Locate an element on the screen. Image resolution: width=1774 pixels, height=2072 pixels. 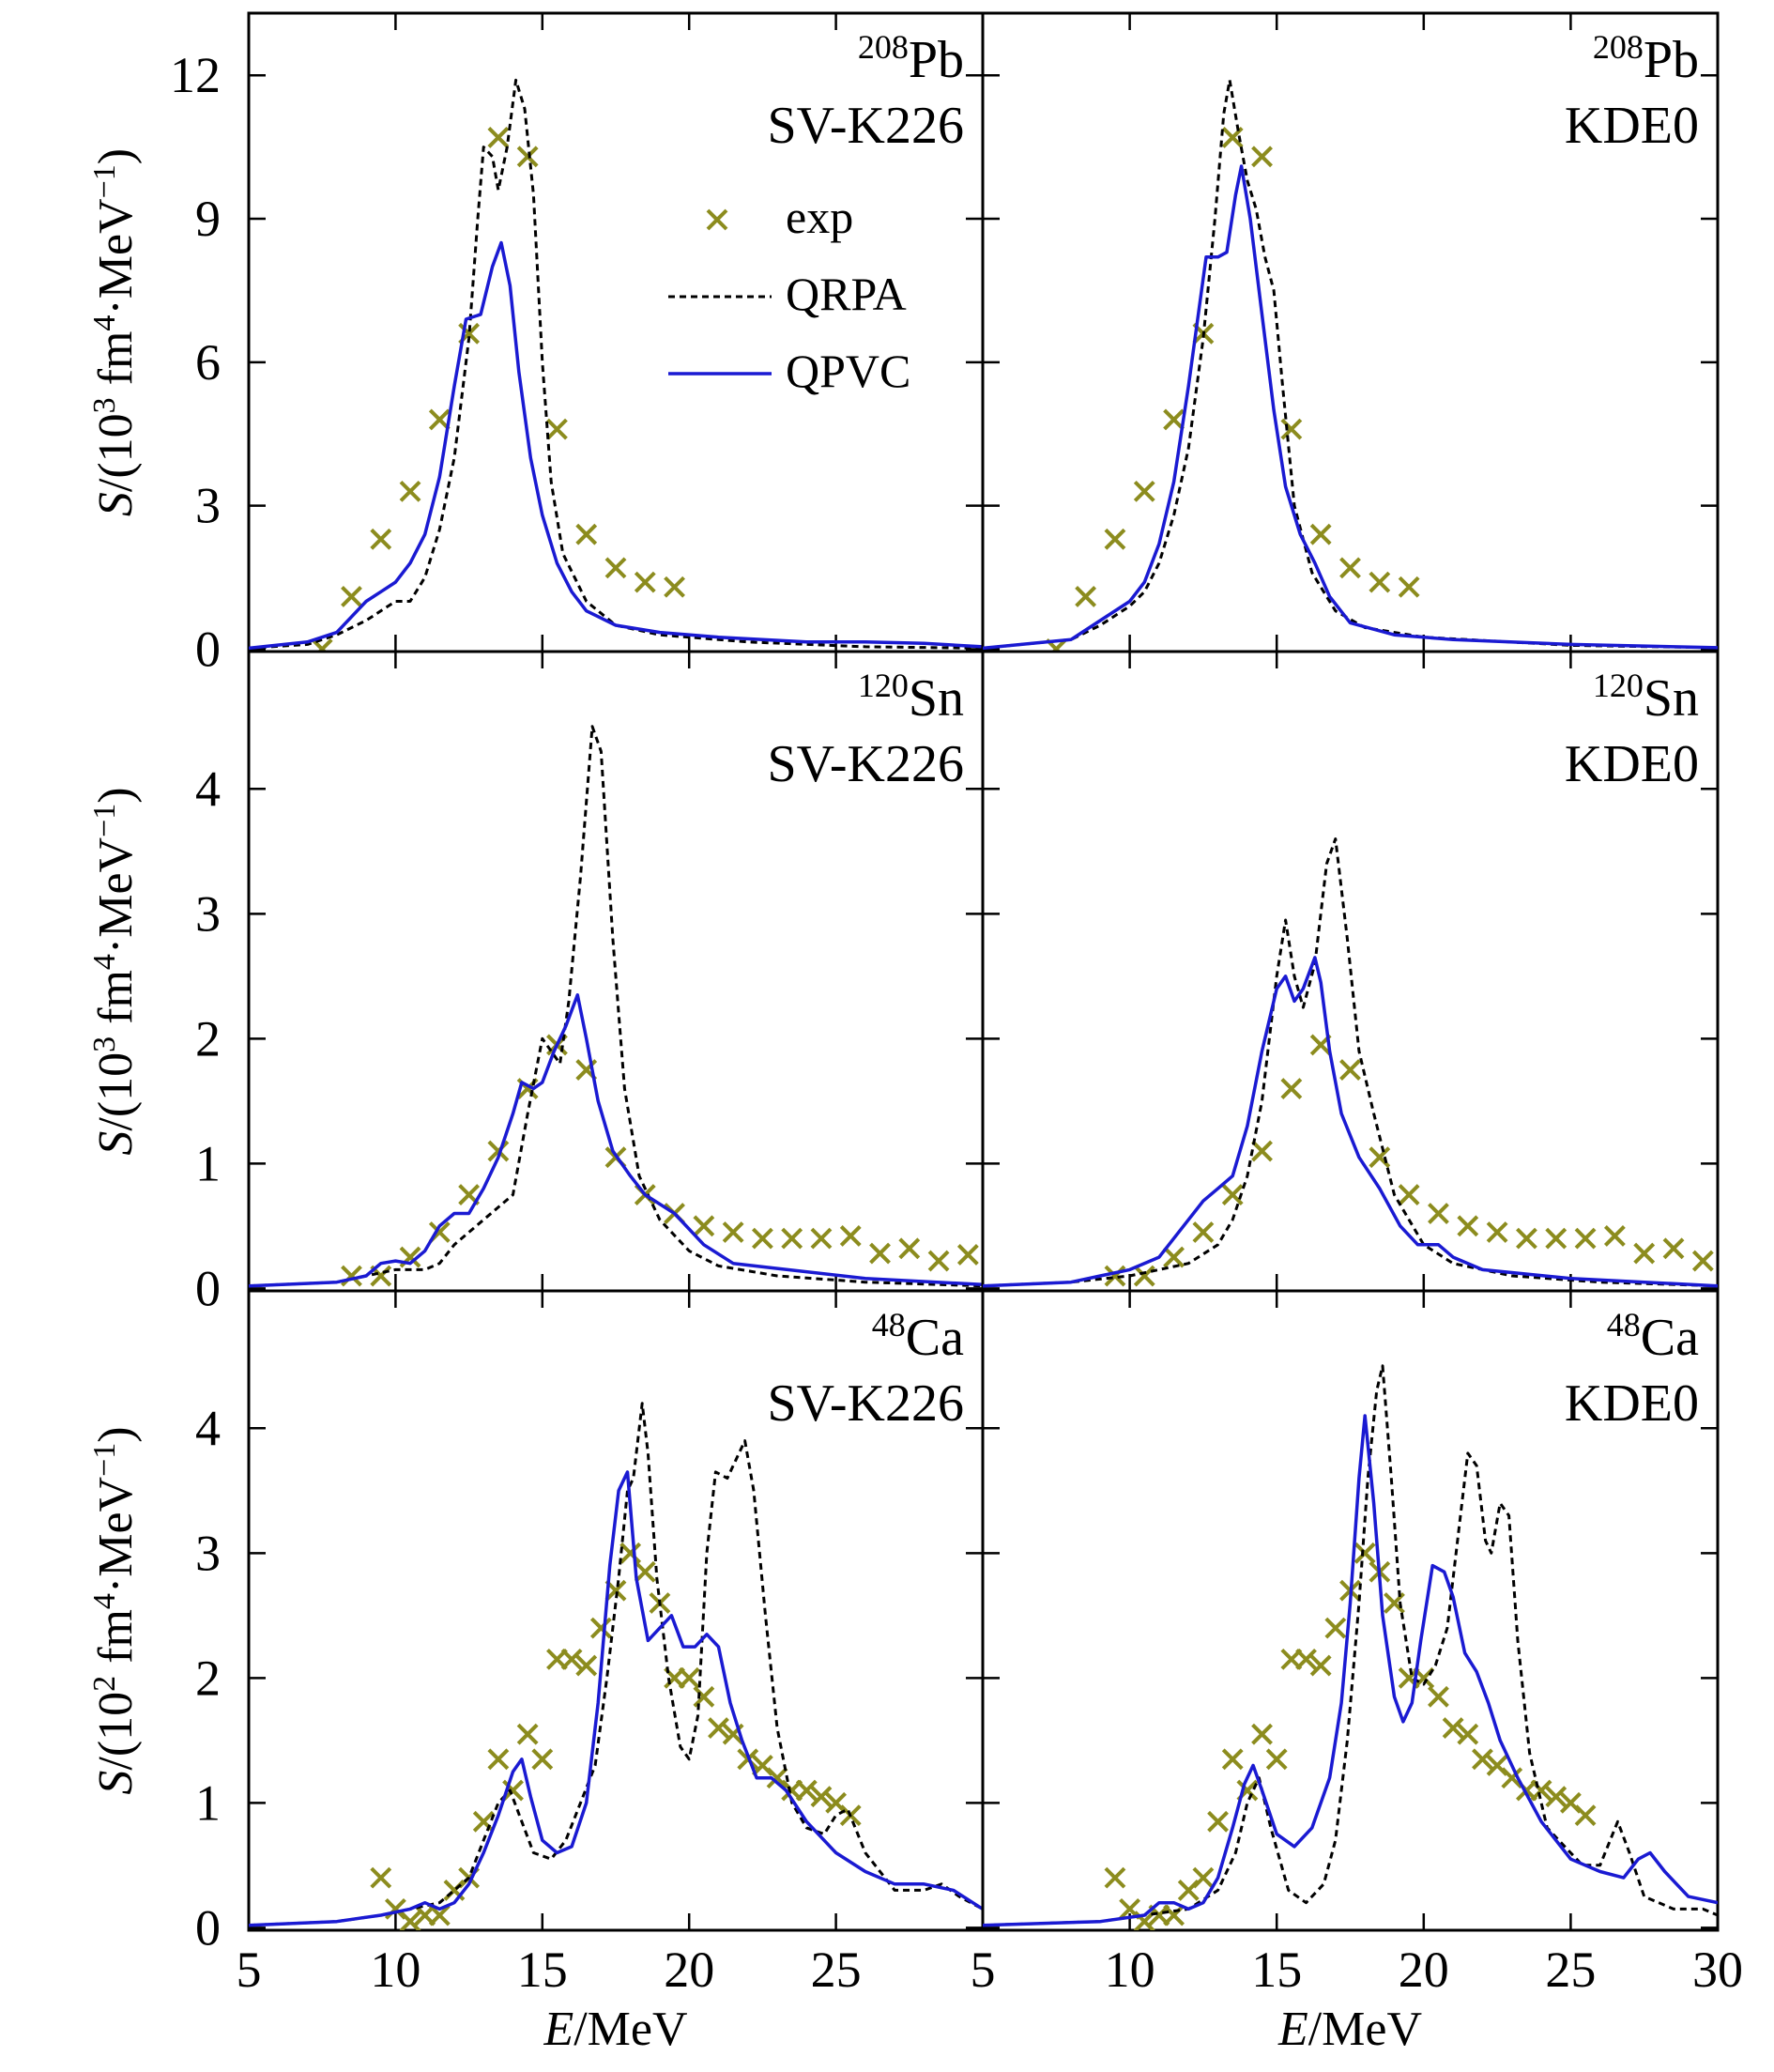
legend-exp-label: exp is located at coordinates (819, 217).